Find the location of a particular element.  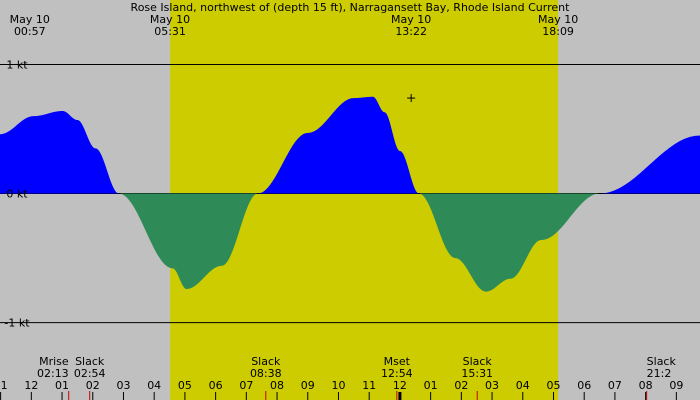

event-time: 02:13 is located at coordinates (53, 373).